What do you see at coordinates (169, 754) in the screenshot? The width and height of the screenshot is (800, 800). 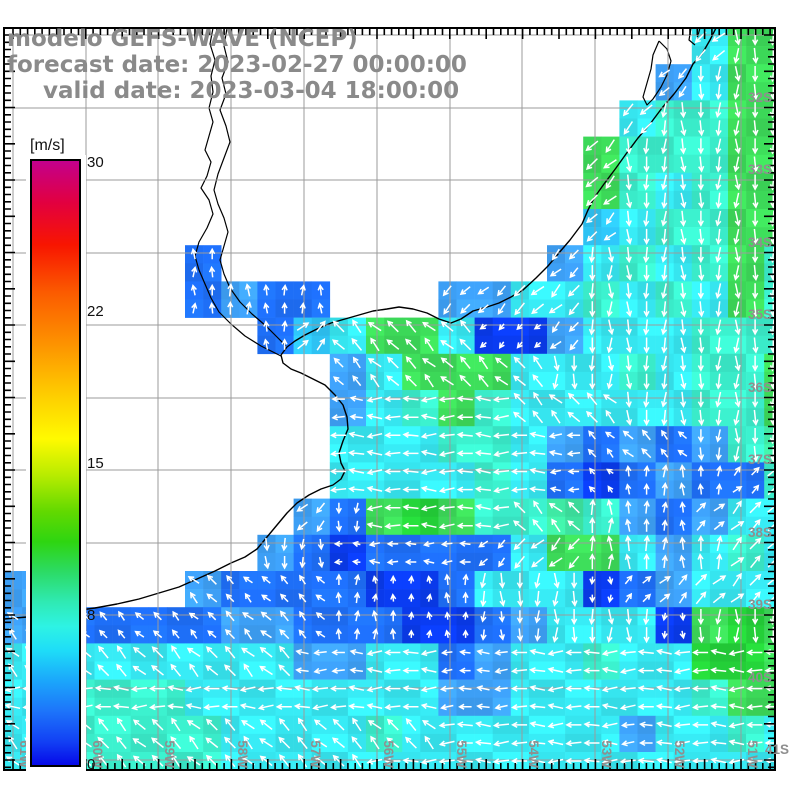 I see `lon-label-59W: 59W` at bounding box center [169, 754].